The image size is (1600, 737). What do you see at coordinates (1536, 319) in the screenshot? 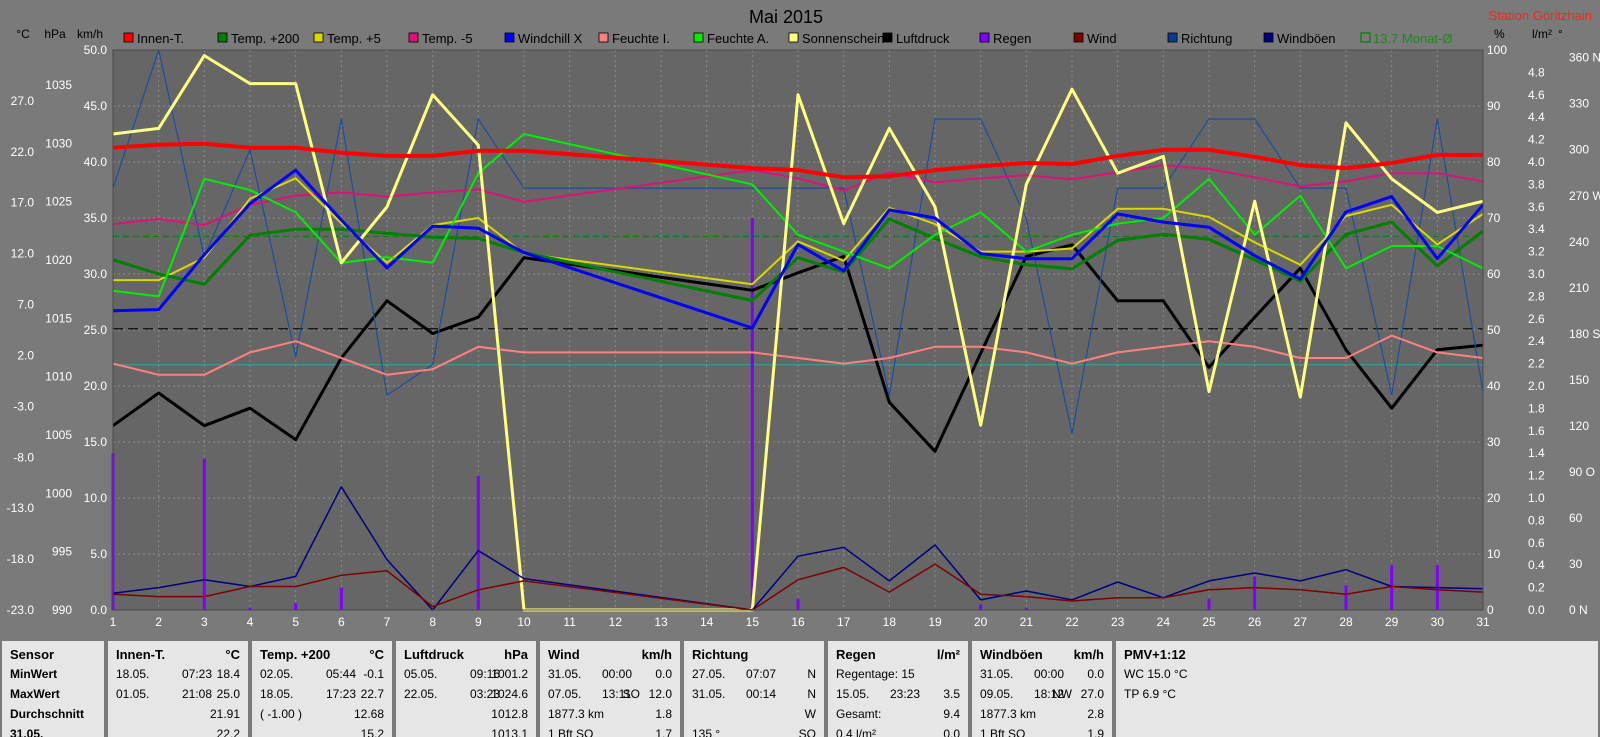
I see `y-tick-label-rain: 2.6` at bounding box center [1536, 319].